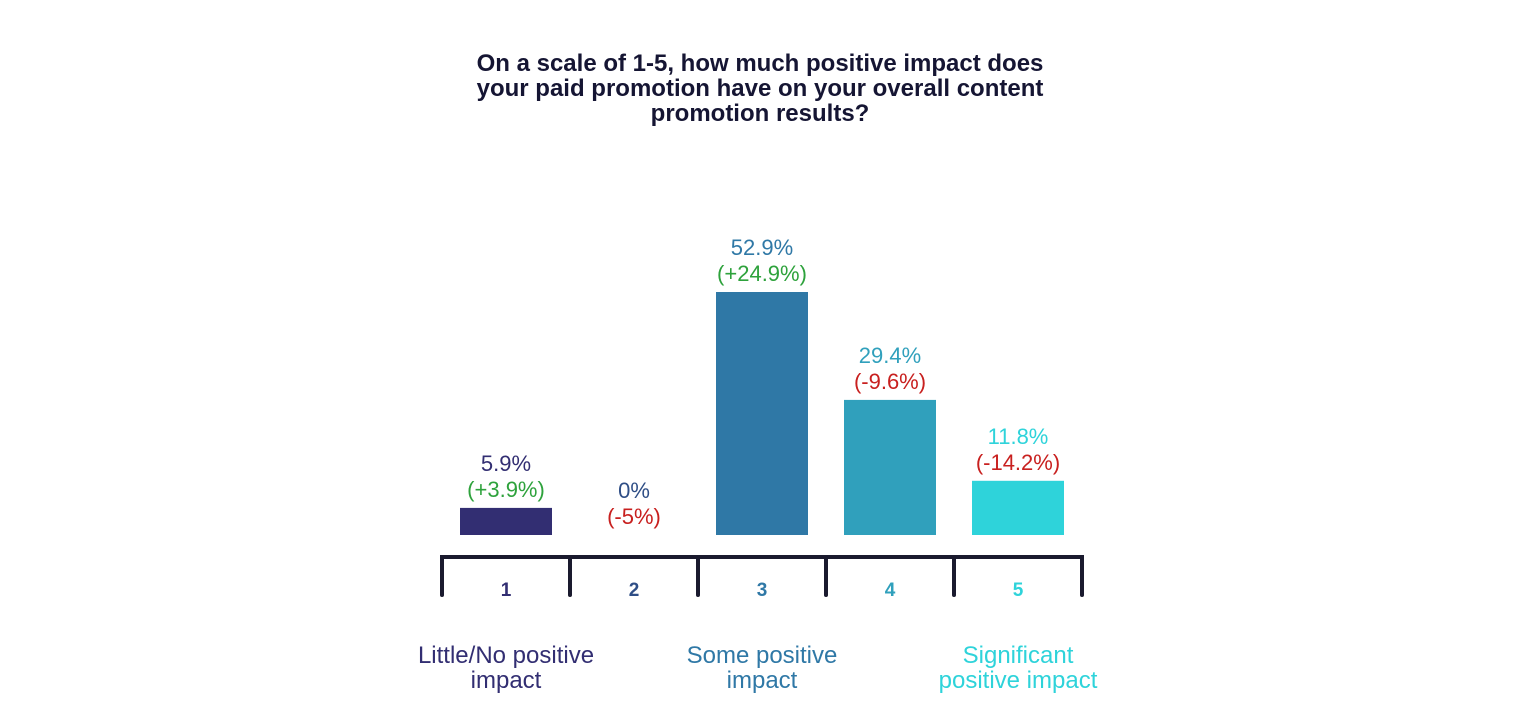  I want to click on change-label-2: (-5%), so click(634, 516).